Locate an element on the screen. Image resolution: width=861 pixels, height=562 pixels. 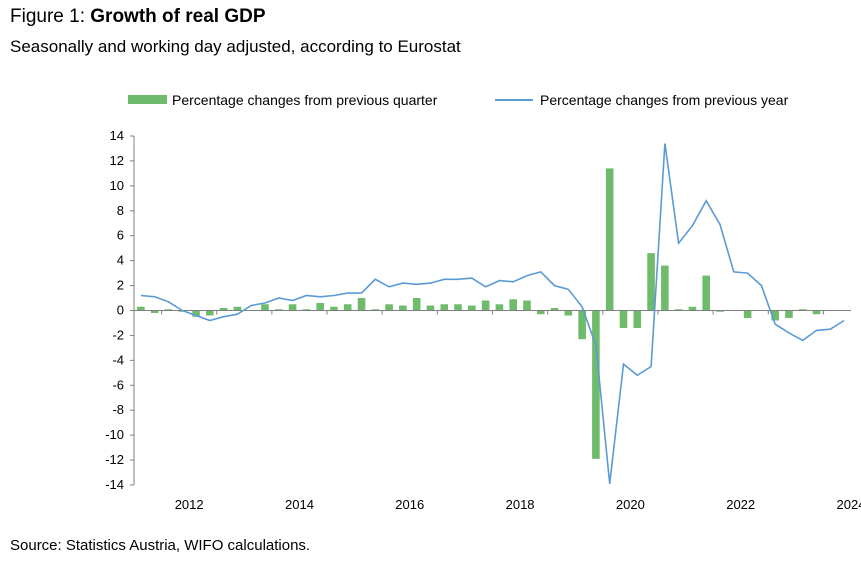
legend-bar-swatch is located at coordinates (147, 99).